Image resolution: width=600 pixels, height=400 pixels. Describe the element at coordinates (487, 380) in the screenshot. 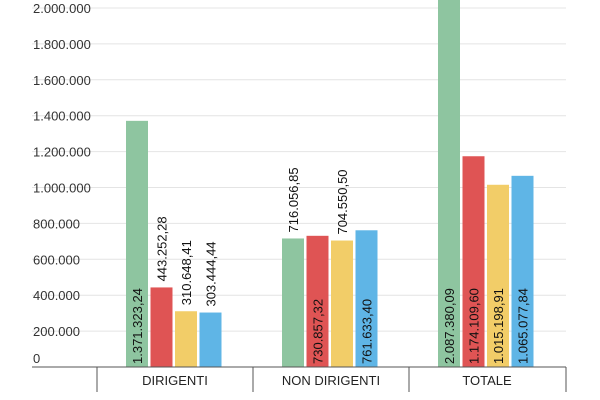

I see `category-label: TOTALE` at that location.